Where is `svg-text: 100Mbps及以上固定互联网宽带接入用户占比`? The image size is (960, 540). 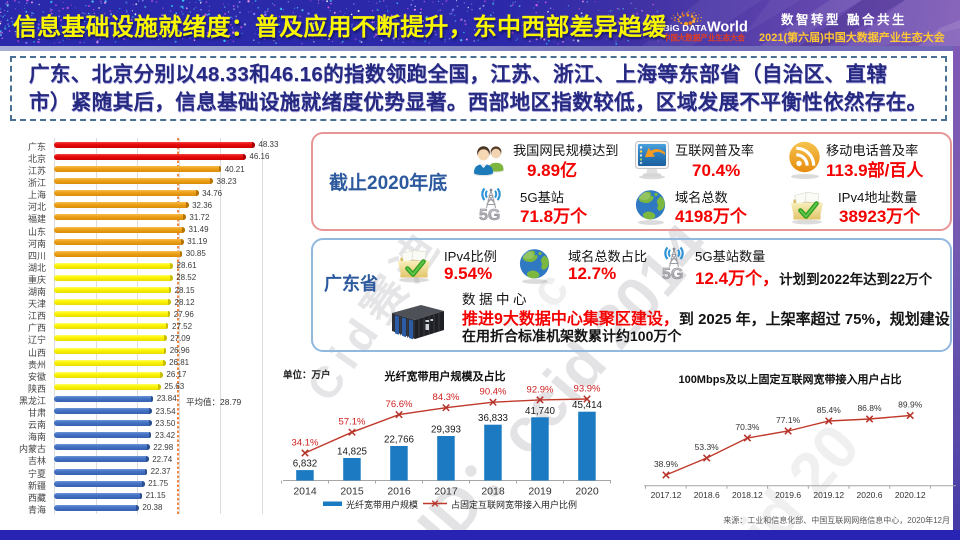 svg-text: 100Mbps及以上固定互联网宽带接入用户占比 is located at coordinates (789, 379).